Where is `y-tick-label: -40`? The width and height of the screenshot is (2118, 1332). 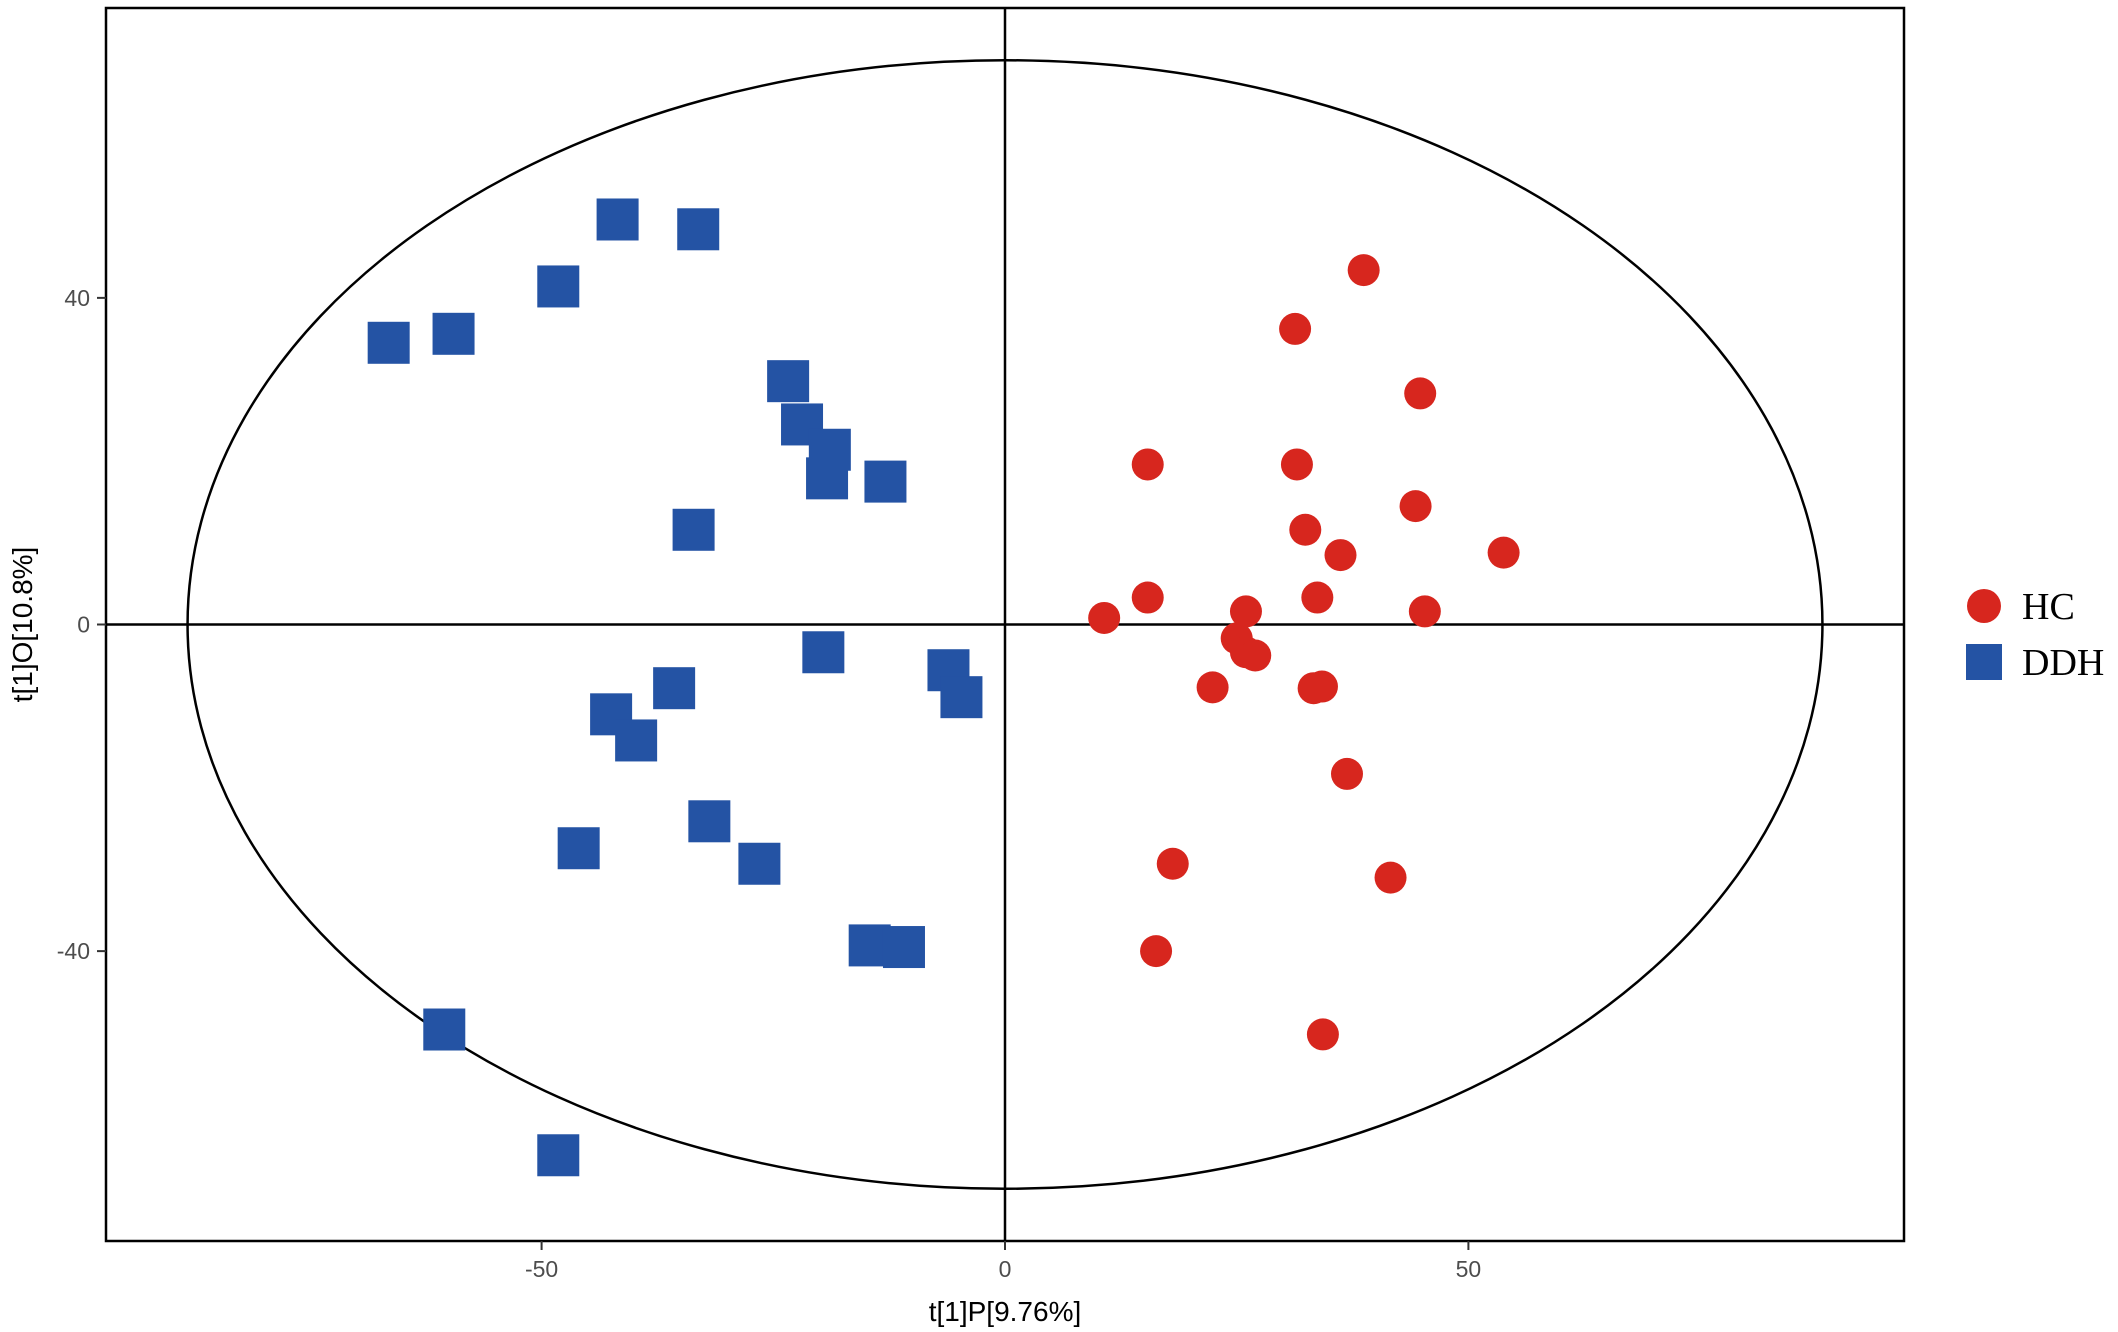 y-tick-label: -40 is located at coordinates (73, 951).